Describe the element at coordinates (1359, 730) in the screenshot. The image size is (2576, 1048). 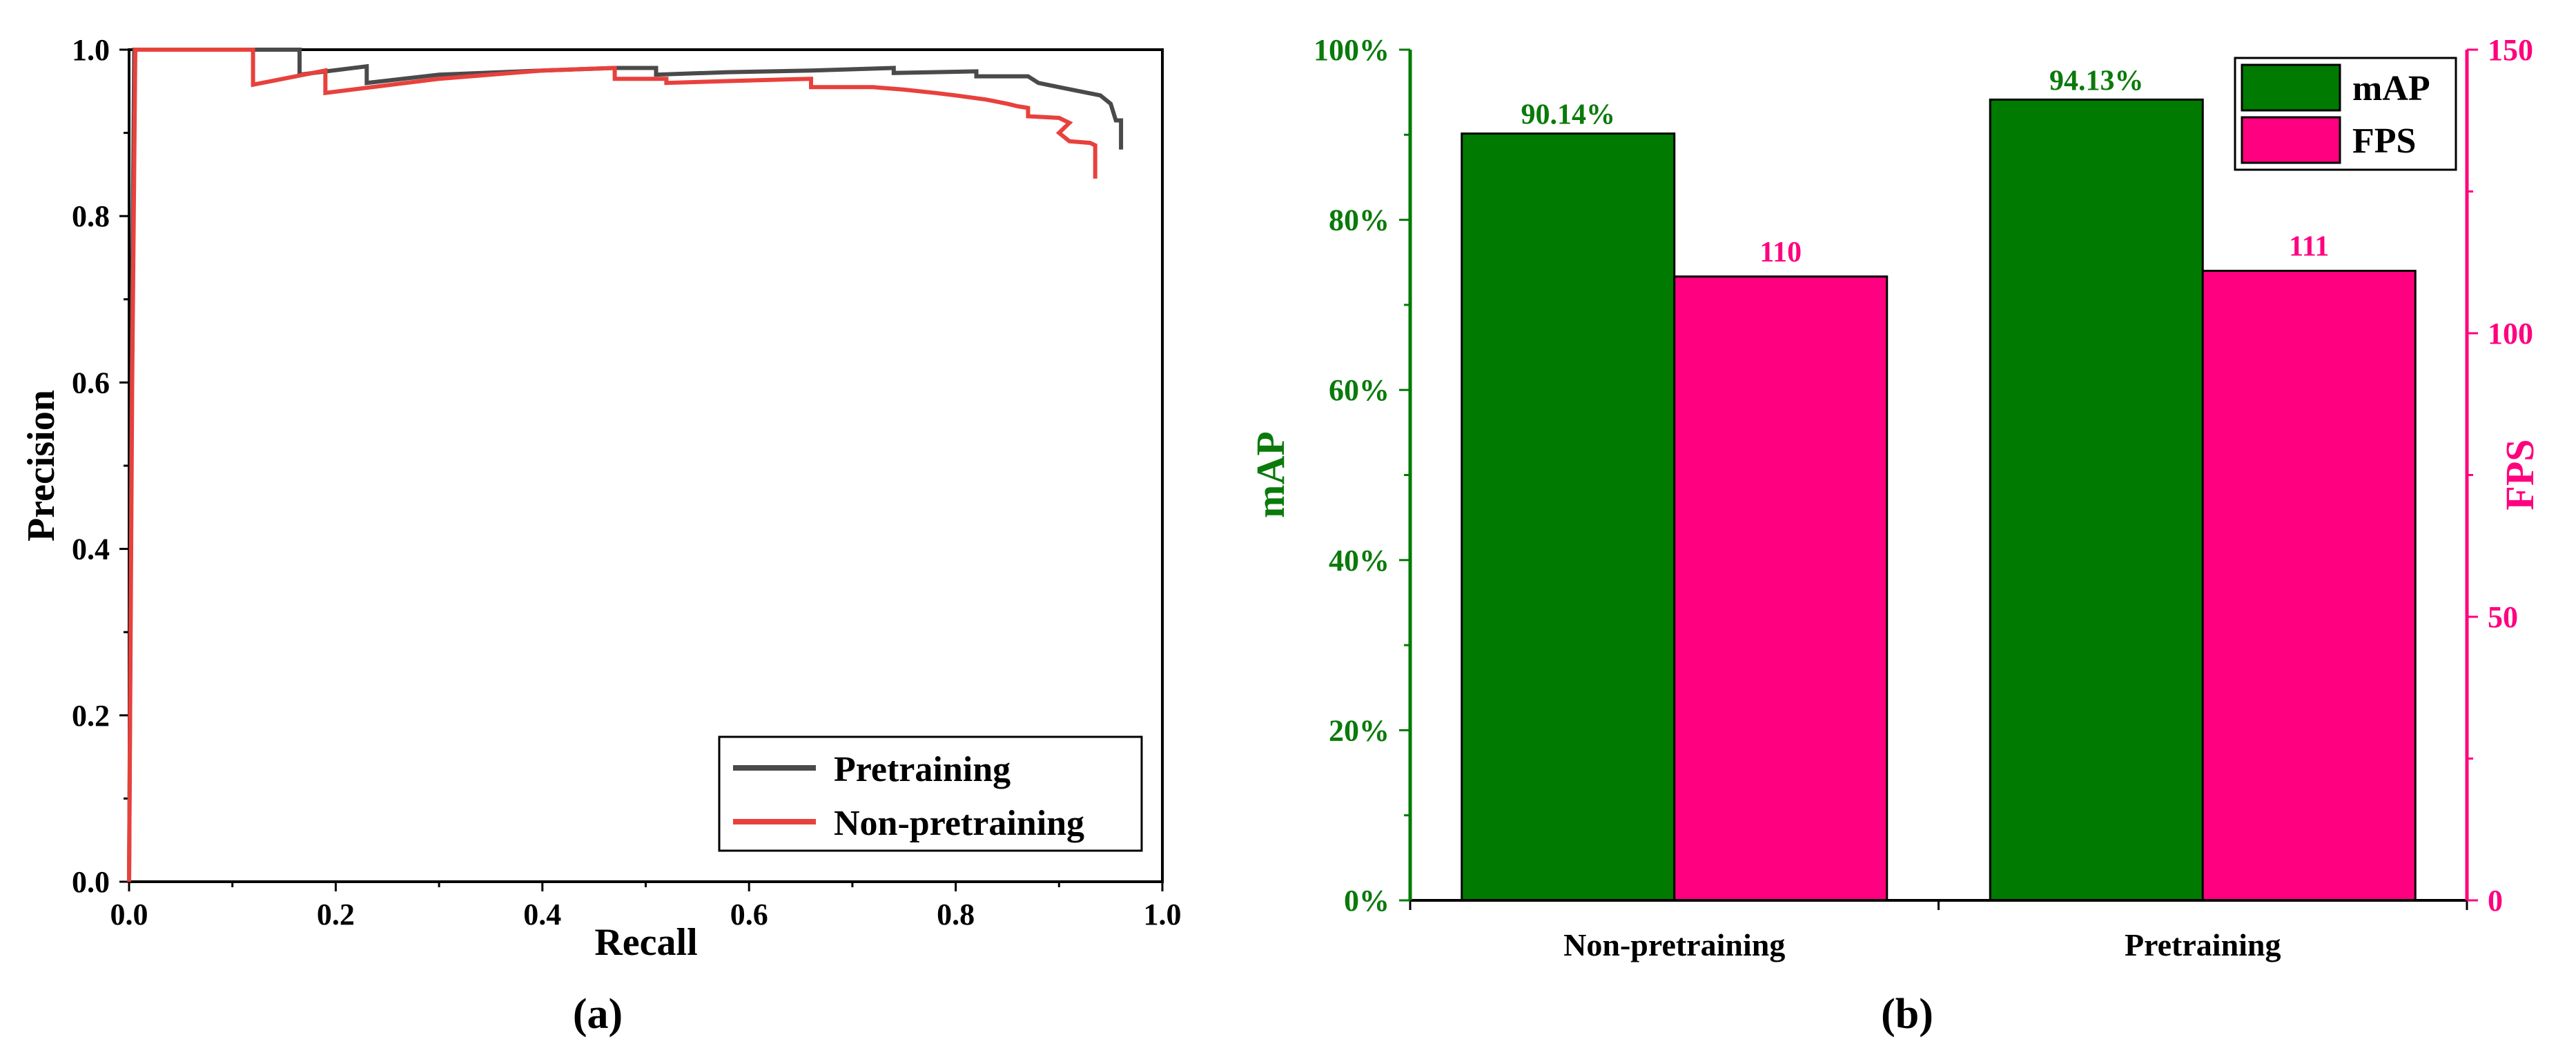
I see `left-tick-label-b: 20%` at that location.